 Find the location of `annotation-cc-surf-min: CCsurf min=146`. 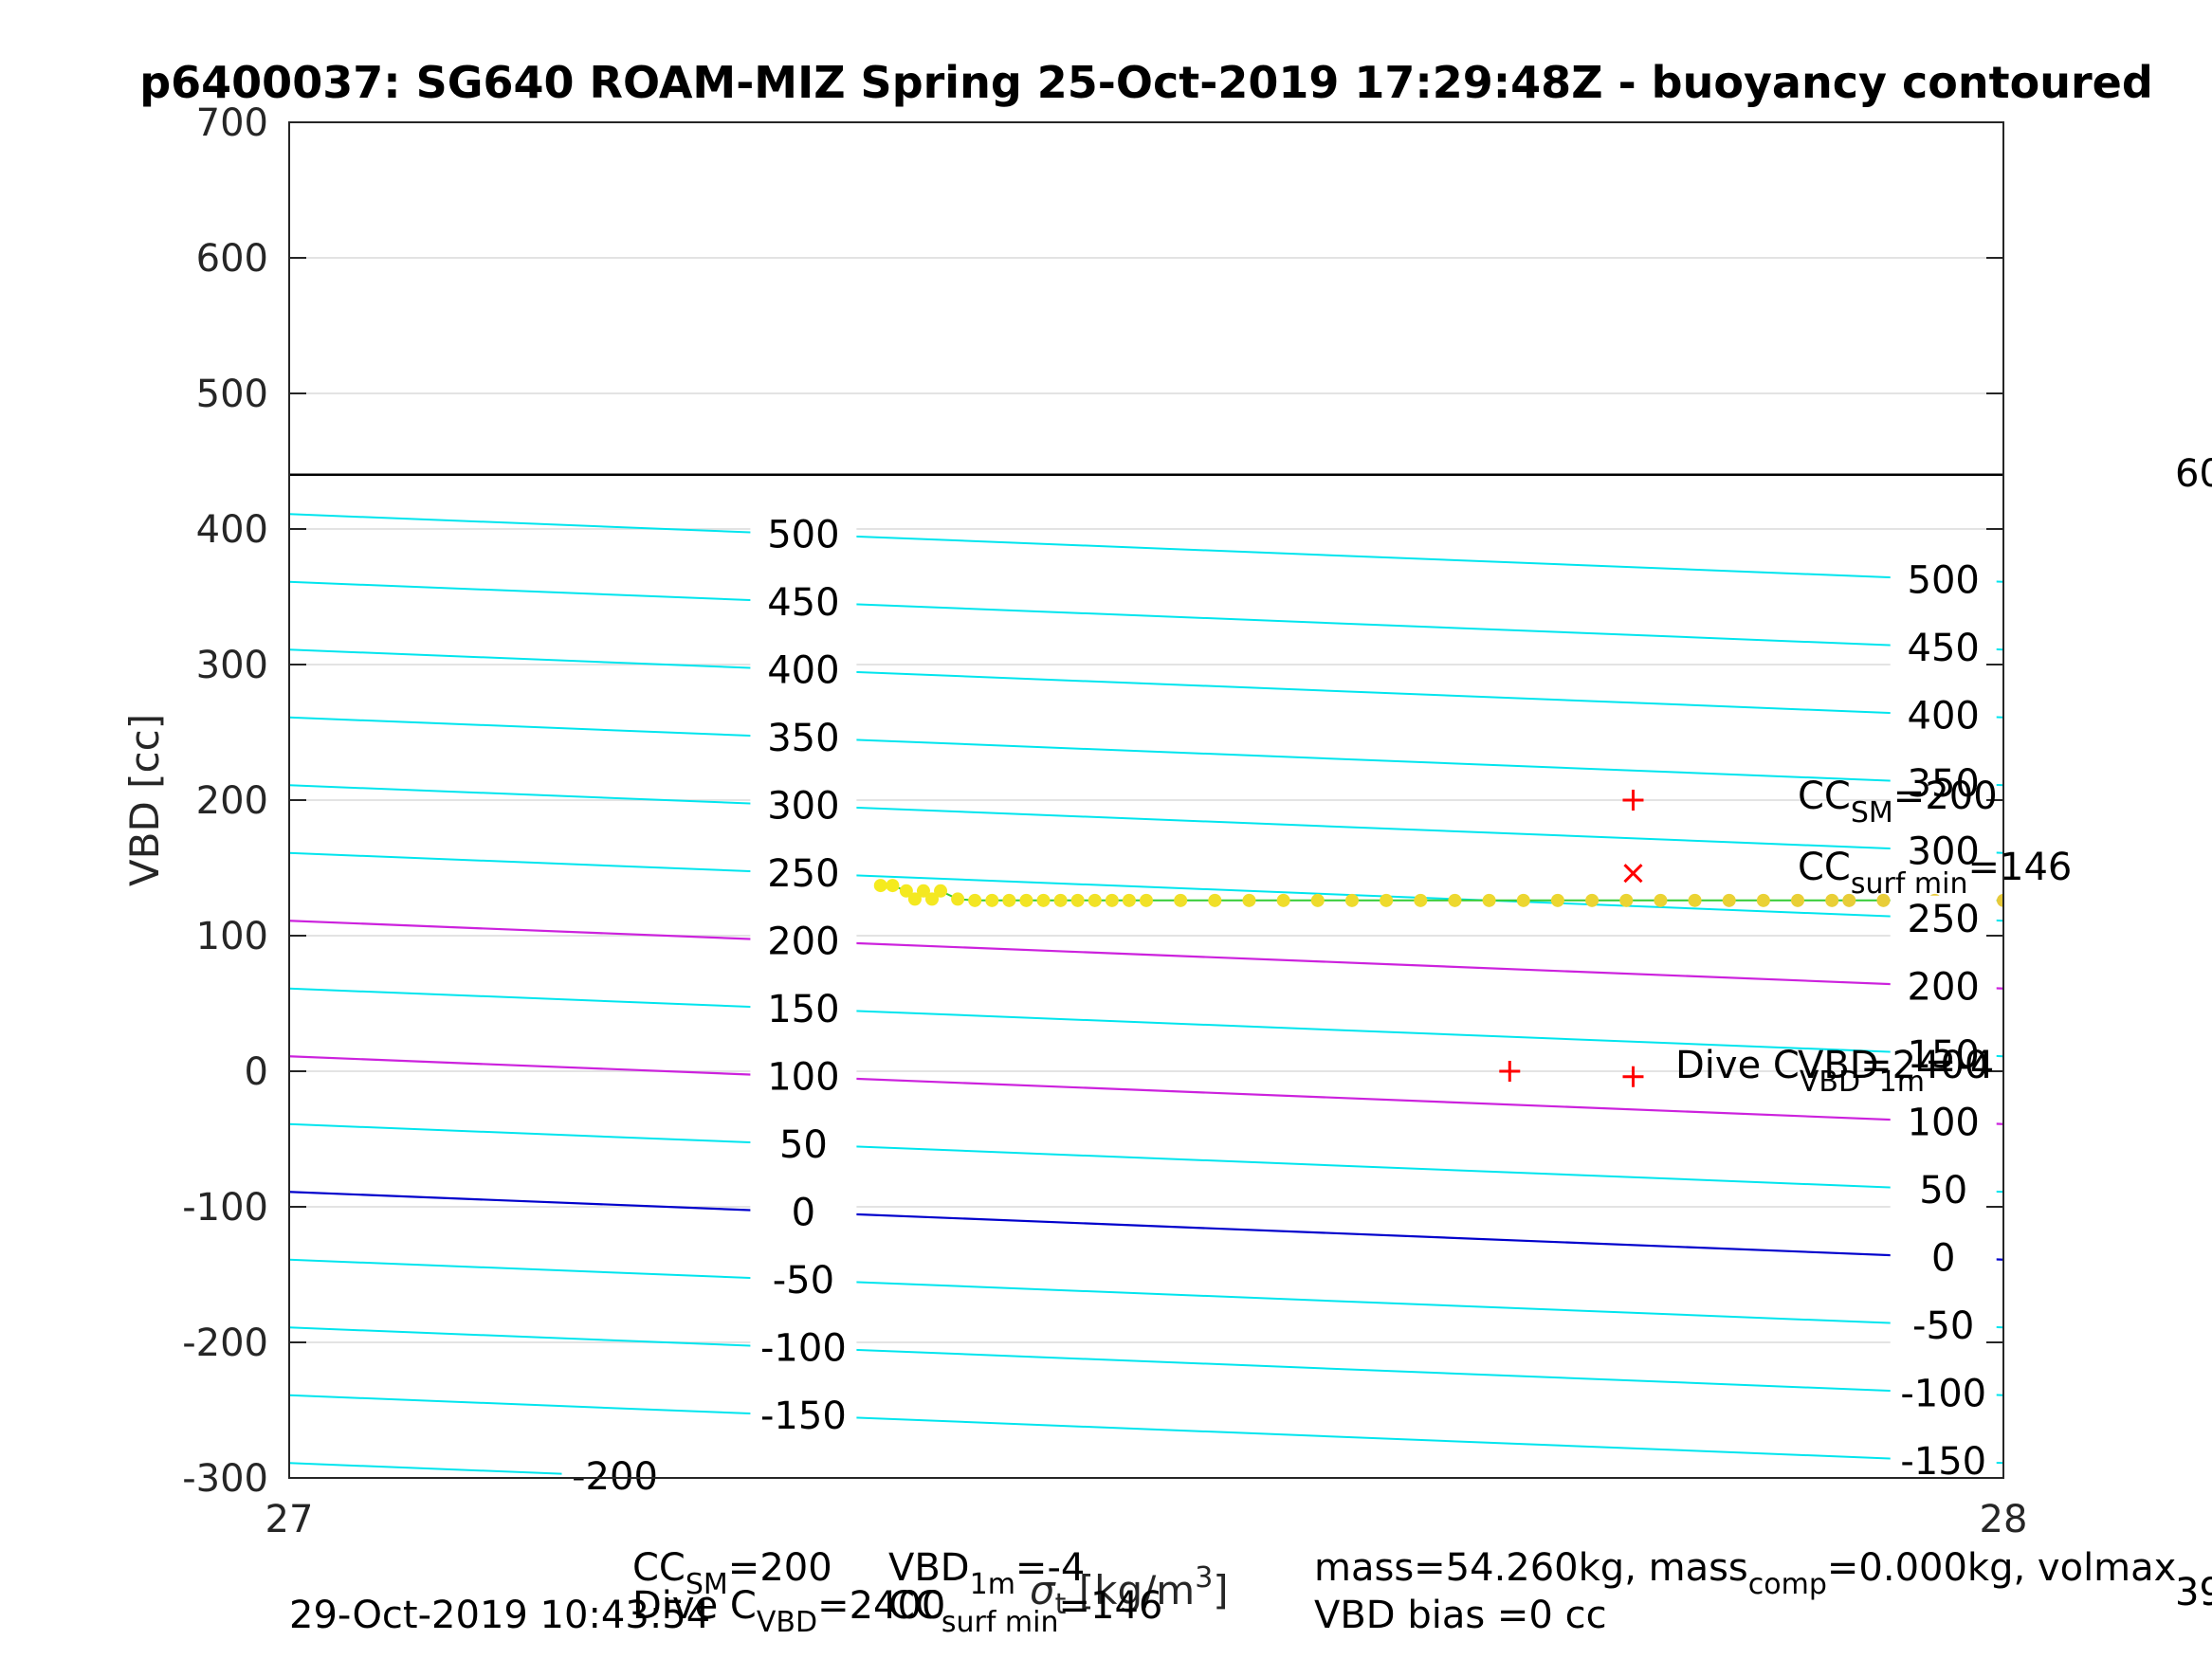

annotation-cc-surf-min: CCsurf min=146 is located at coordinates (1935, 873).